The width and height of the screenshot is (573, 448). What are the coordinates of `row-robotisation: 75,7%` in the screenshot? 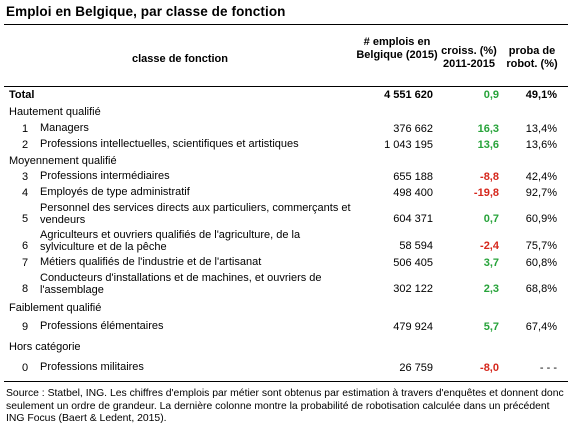 It's located at (541, 246).